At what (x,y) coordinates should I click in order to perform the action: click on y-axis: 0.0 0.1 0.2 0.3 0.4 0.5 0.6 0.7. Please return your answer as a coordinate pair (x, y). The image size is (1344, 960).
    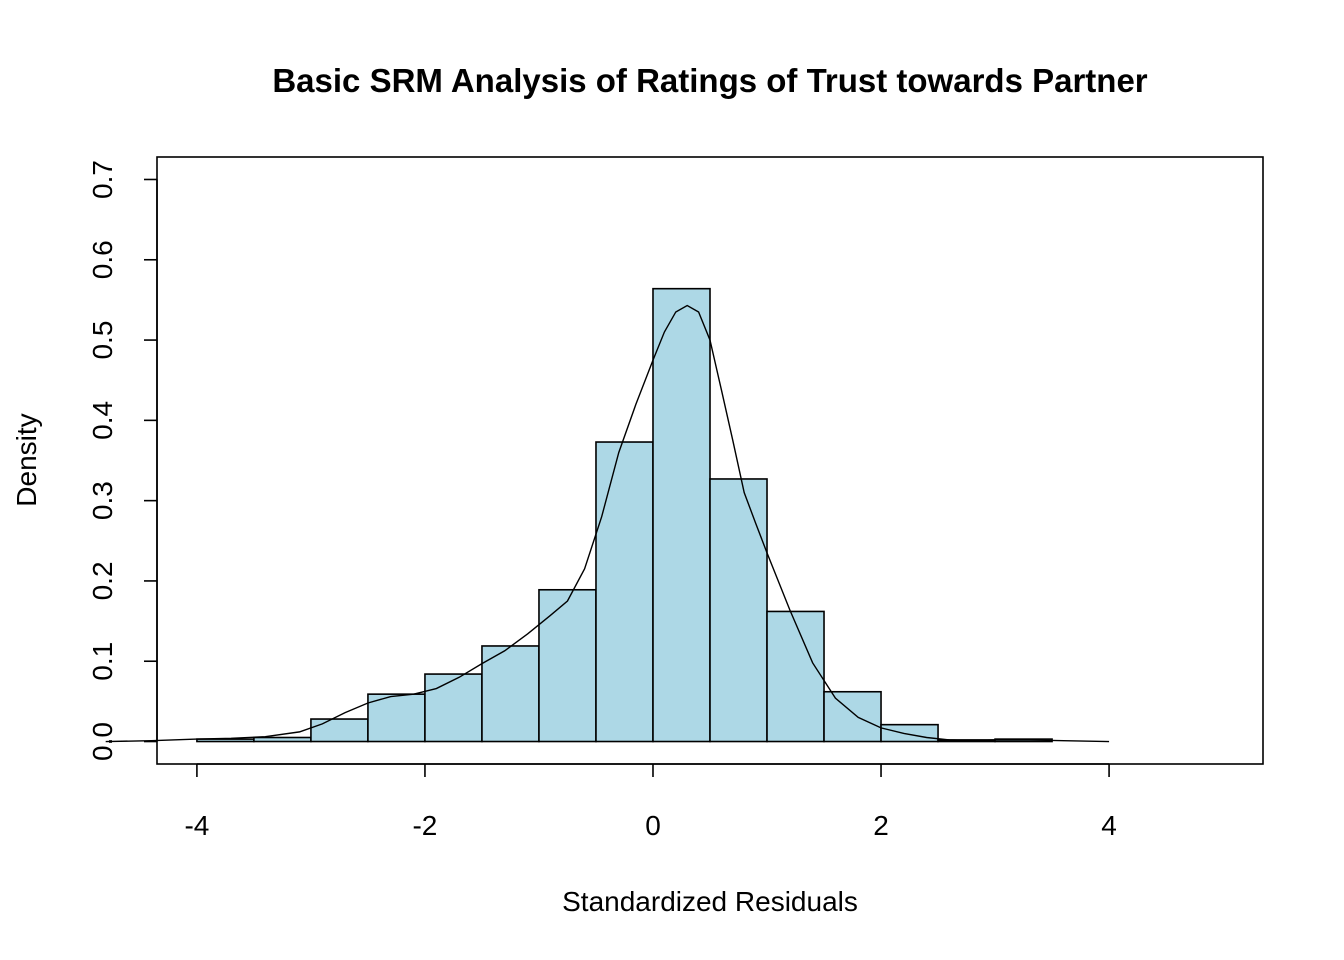
    Looking at the image, I should click on (122, 460).